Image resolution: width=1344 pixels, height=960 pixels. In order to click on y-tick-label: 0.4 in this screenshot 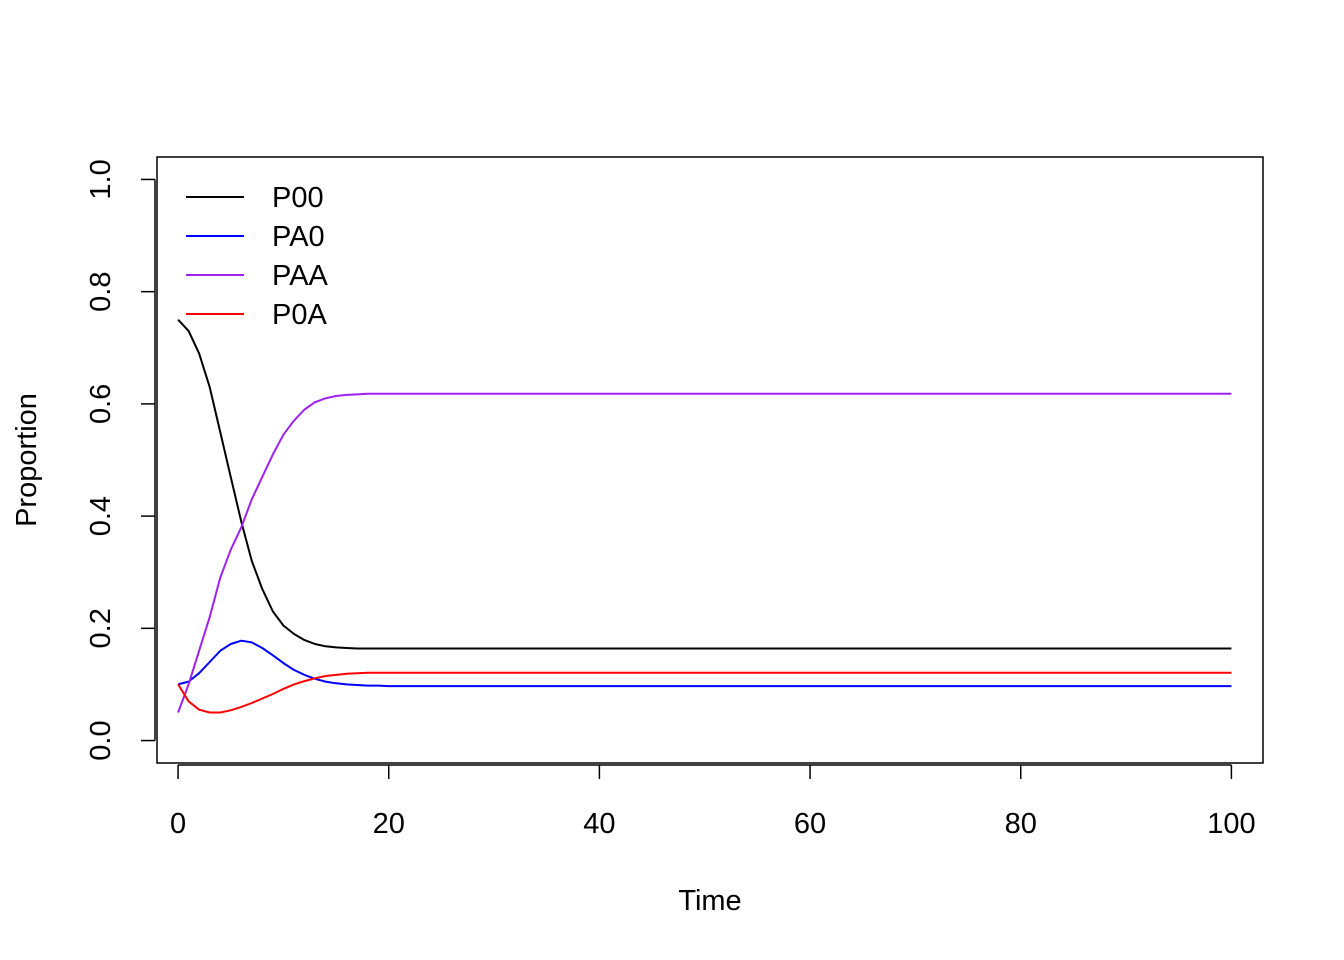, I will do `click(101, 516)`.